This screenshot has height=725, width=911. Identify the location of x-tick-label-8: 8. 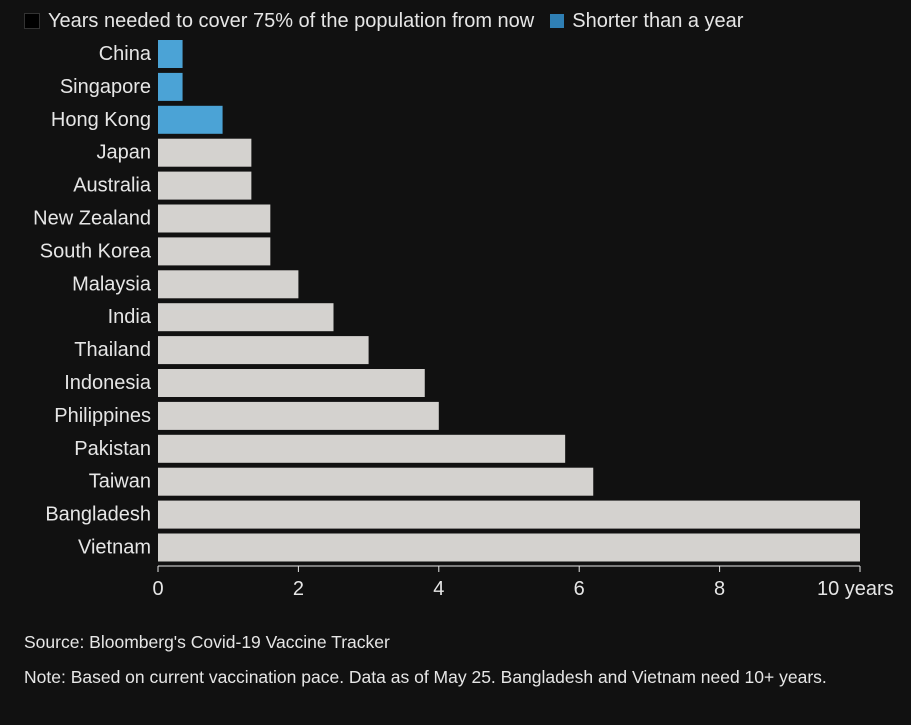
(719, 589).